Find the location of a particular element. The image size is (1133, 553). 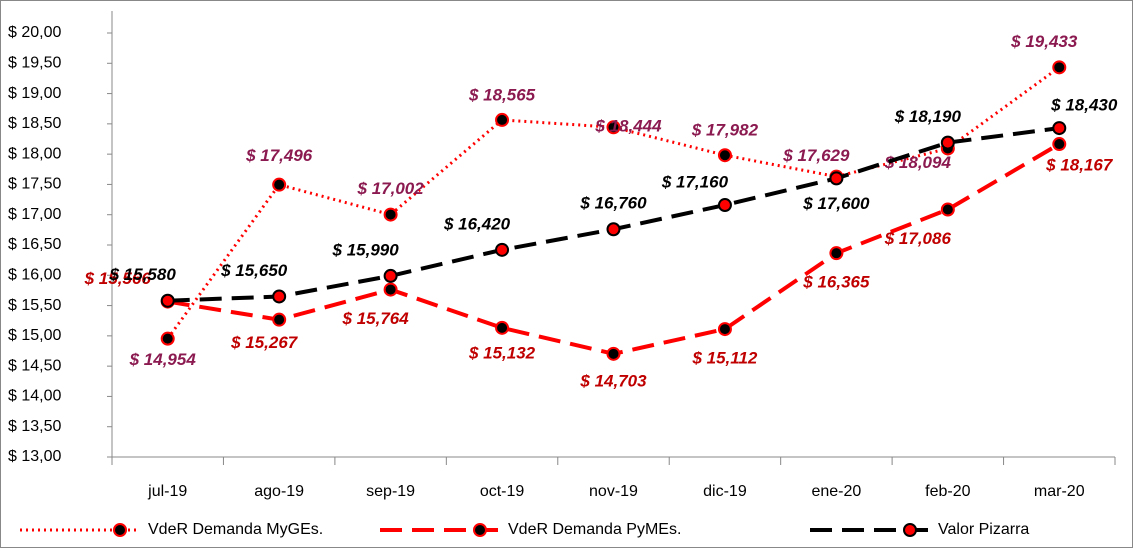

y-tick-label: $ 18,00 is located at coordinates (34, 153).